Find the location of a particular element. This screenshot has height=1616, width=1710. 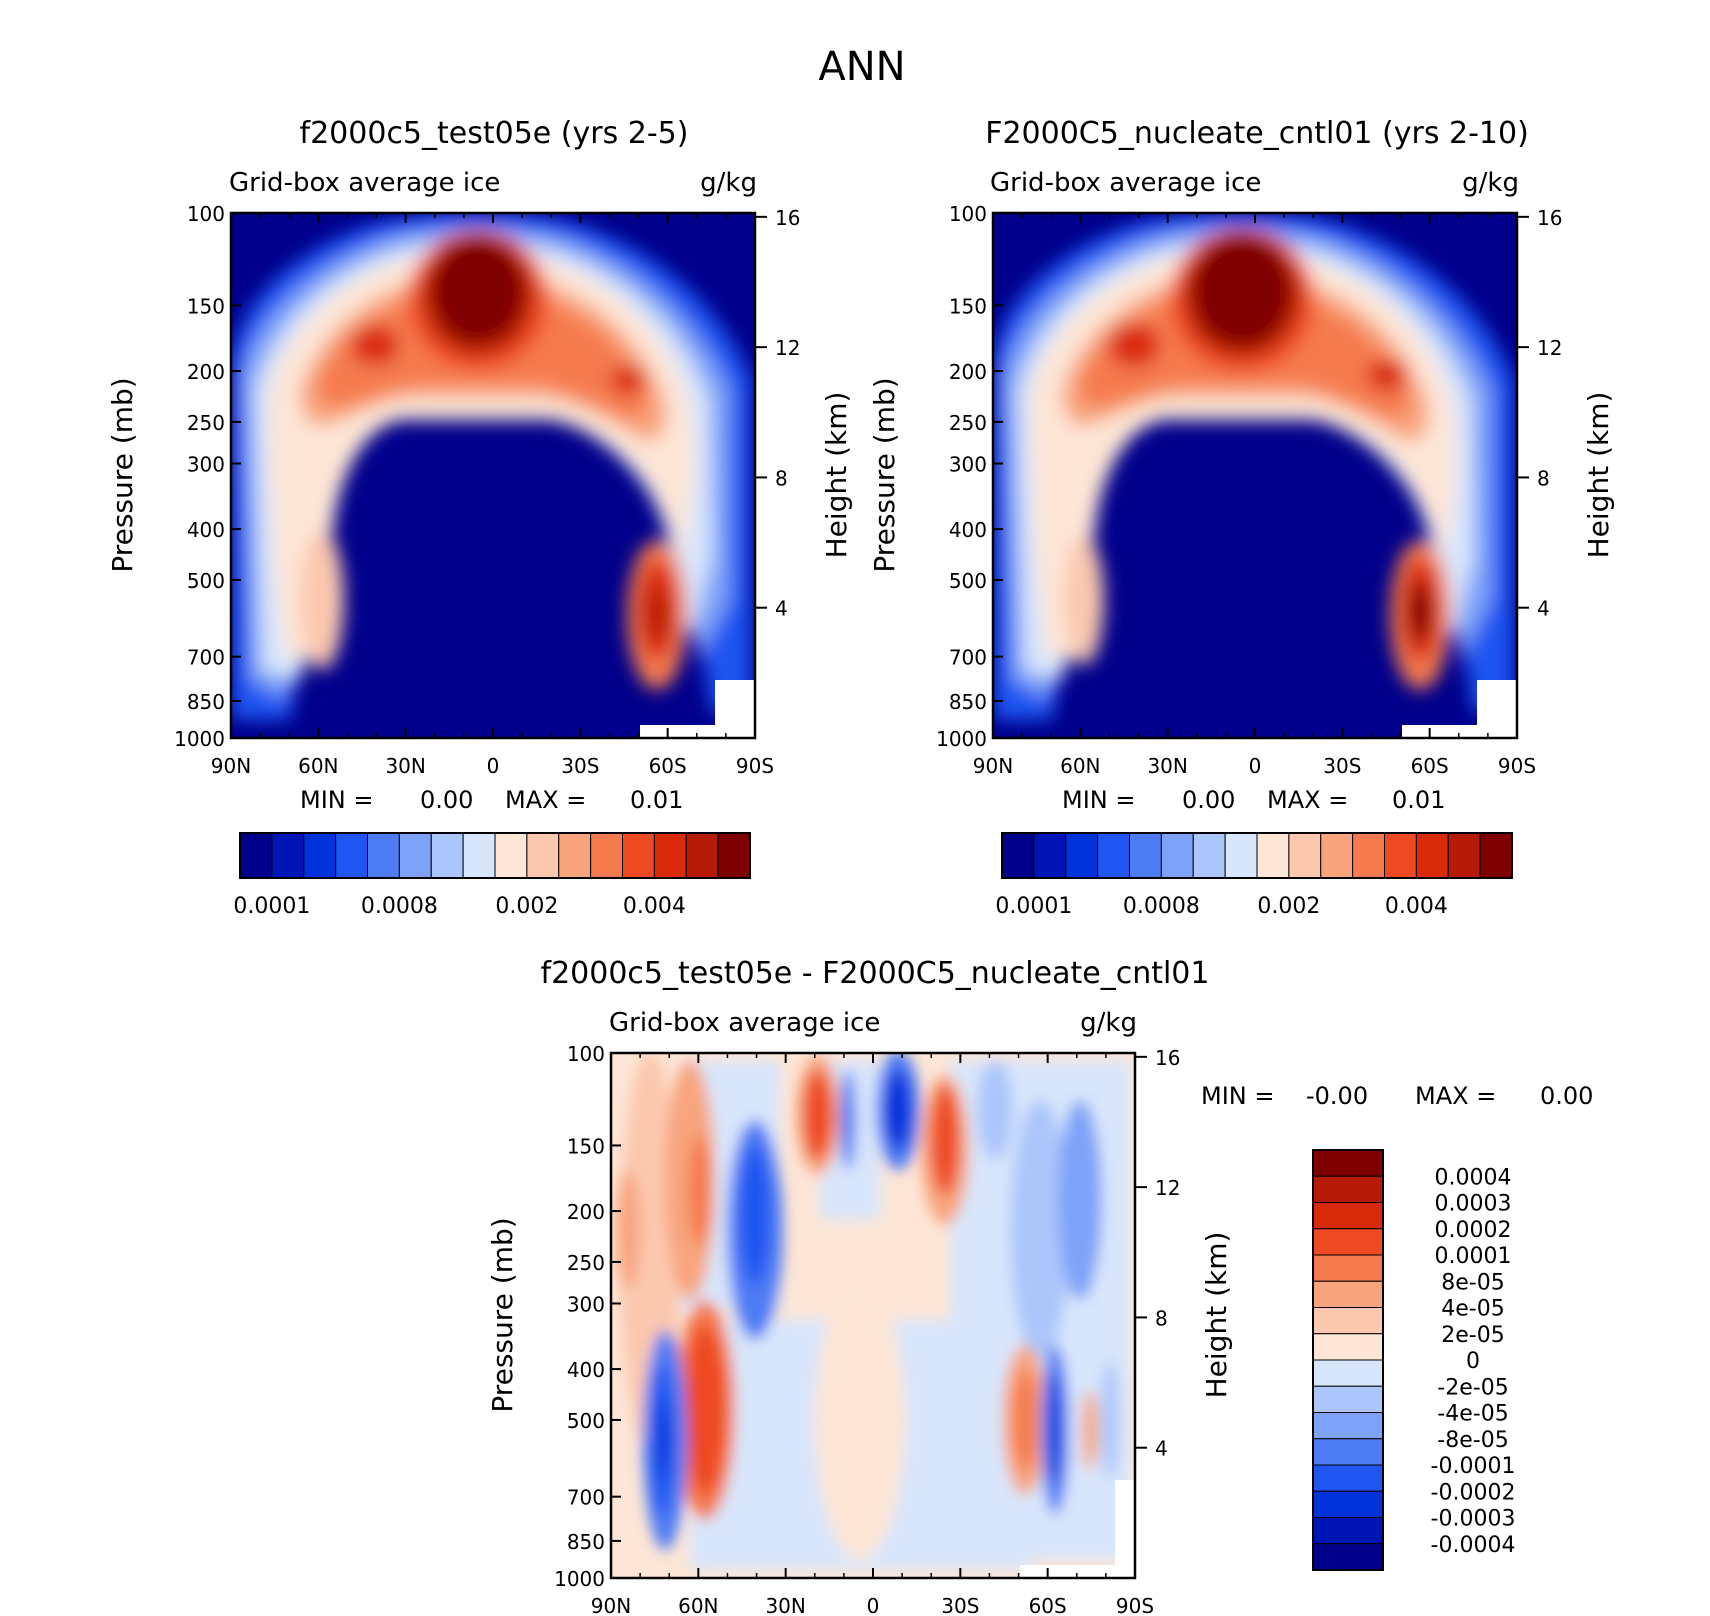

x-tick-label: 0 is located at coordinates (1255, 766).